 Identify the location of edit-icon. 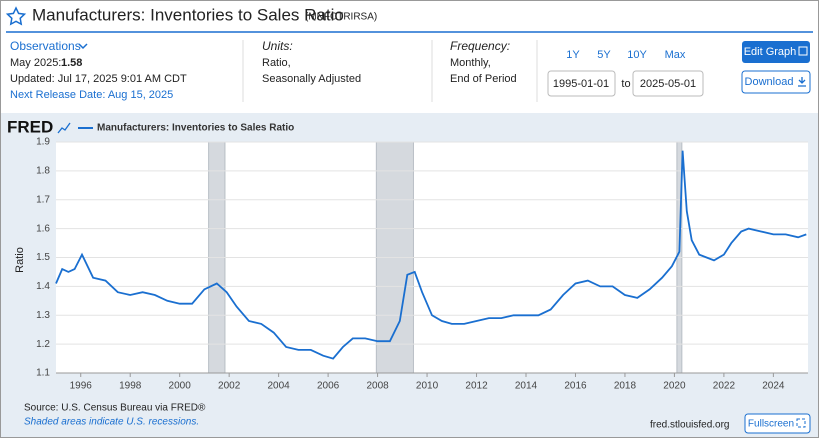
(803, 51).